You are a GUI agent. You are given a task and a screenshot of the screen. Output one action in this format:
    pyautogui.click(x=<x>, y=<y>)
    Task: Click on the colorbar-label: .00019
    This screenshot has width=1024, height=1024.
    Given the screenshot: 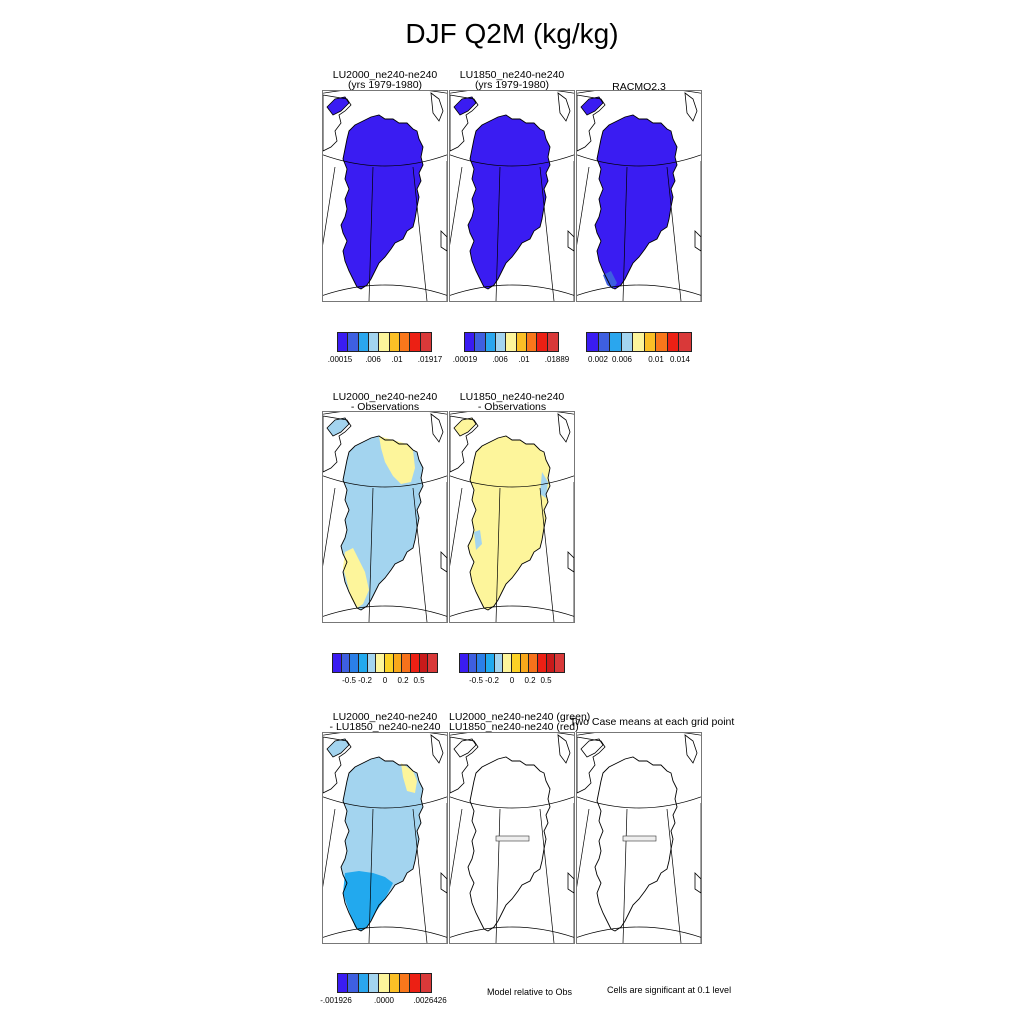 What is the action you would take?
    pyautogui.click(x=465, y=359)
    